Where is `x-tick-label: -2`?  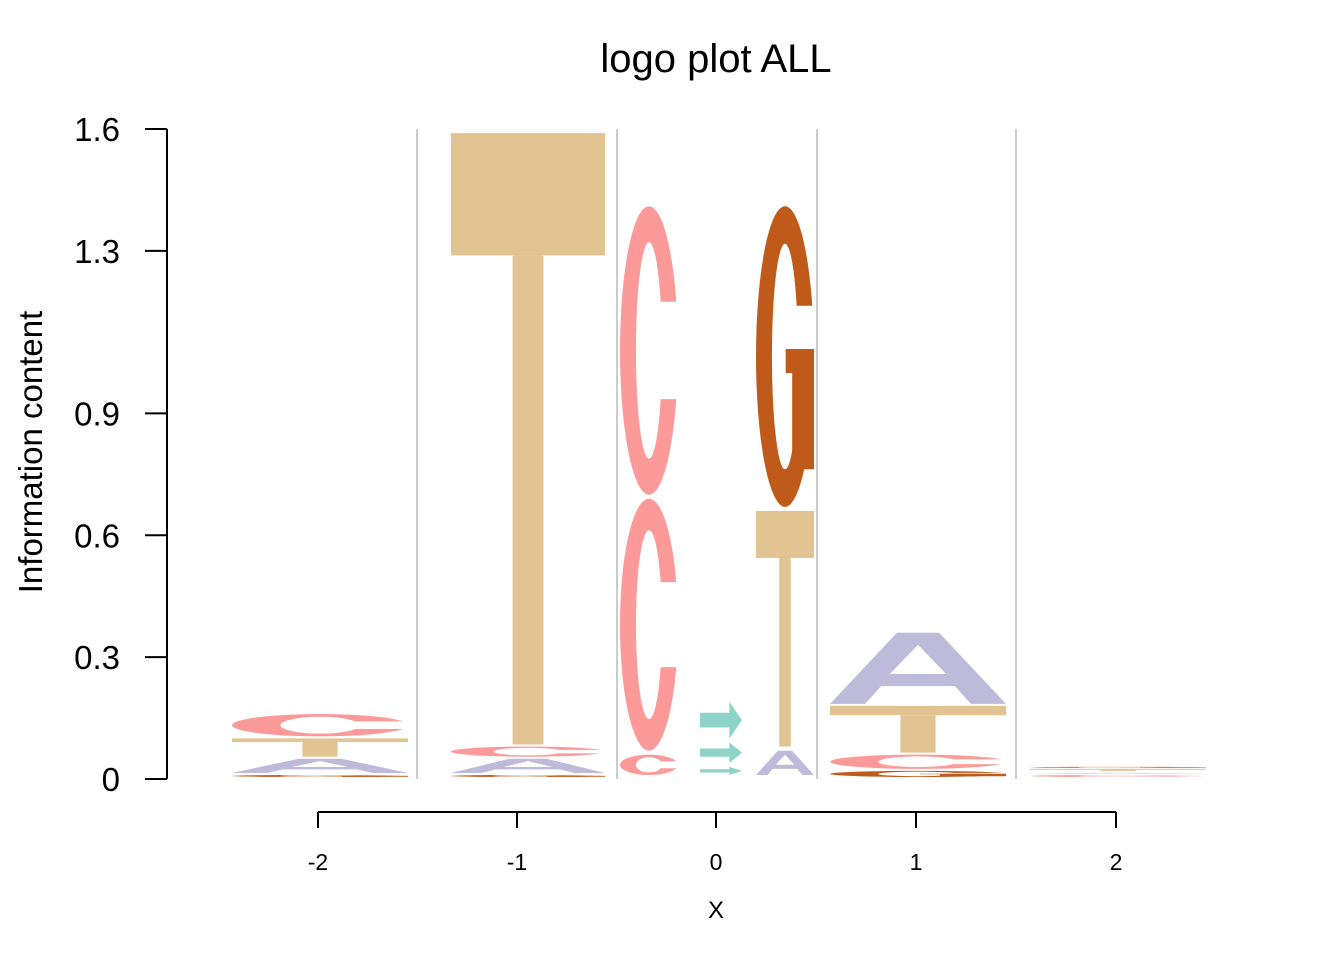
x-tick-label: -2 is located at coordinates (318, 862).